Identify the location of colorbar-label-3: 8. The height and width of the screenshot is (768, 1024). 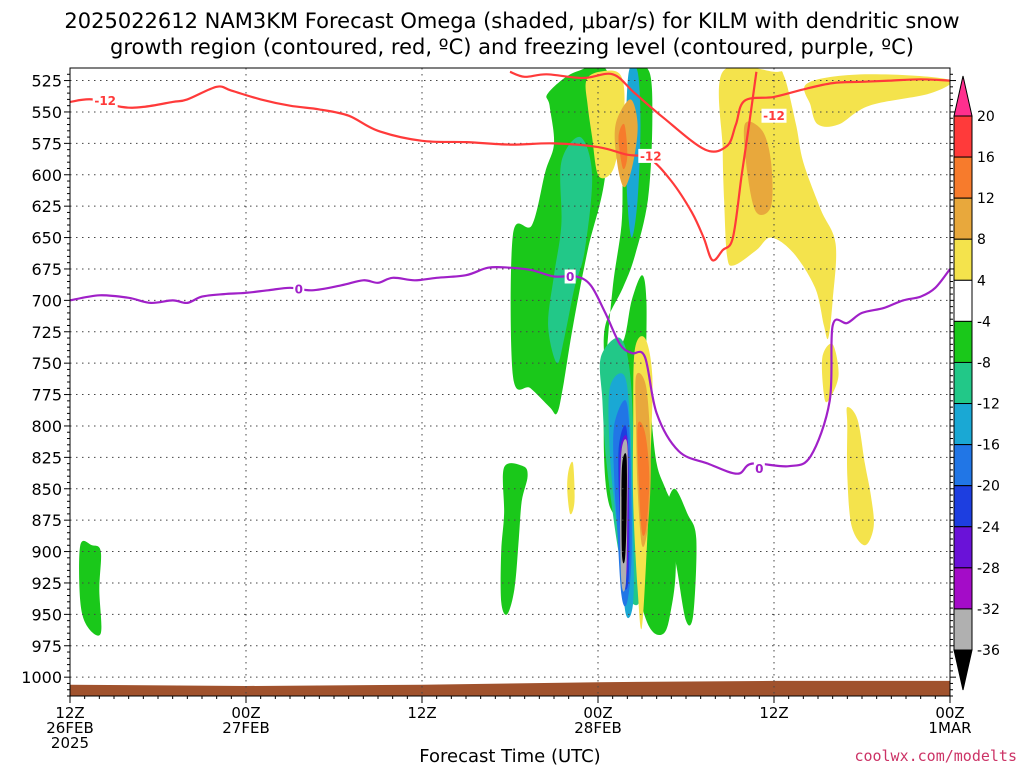
(981, 240).